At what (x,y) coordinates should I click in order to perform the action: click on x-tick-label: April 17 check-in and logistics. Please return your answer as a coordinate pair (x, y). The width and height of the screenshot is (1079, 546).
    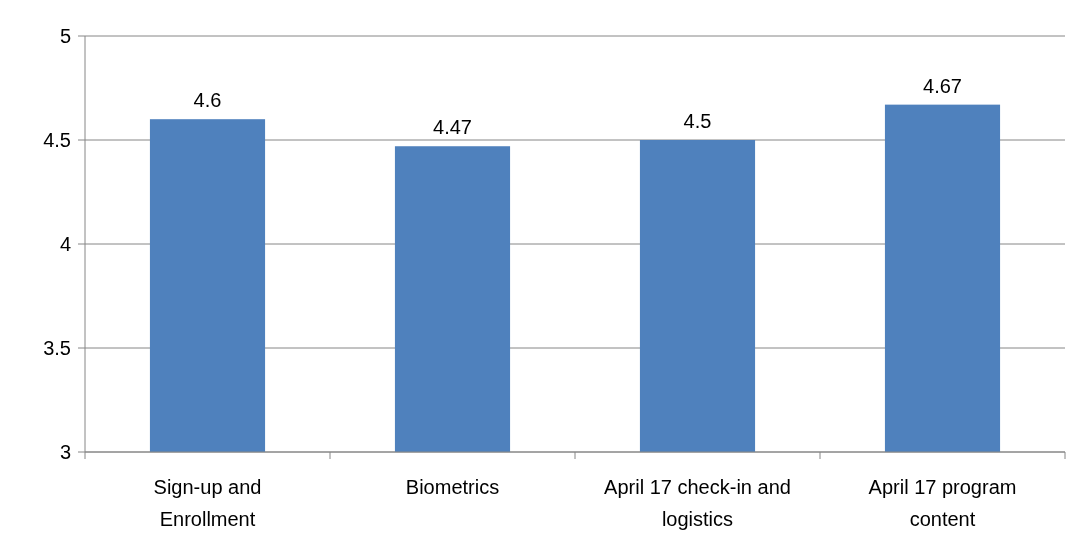
    Looking at the image, I should click on (697, 503).